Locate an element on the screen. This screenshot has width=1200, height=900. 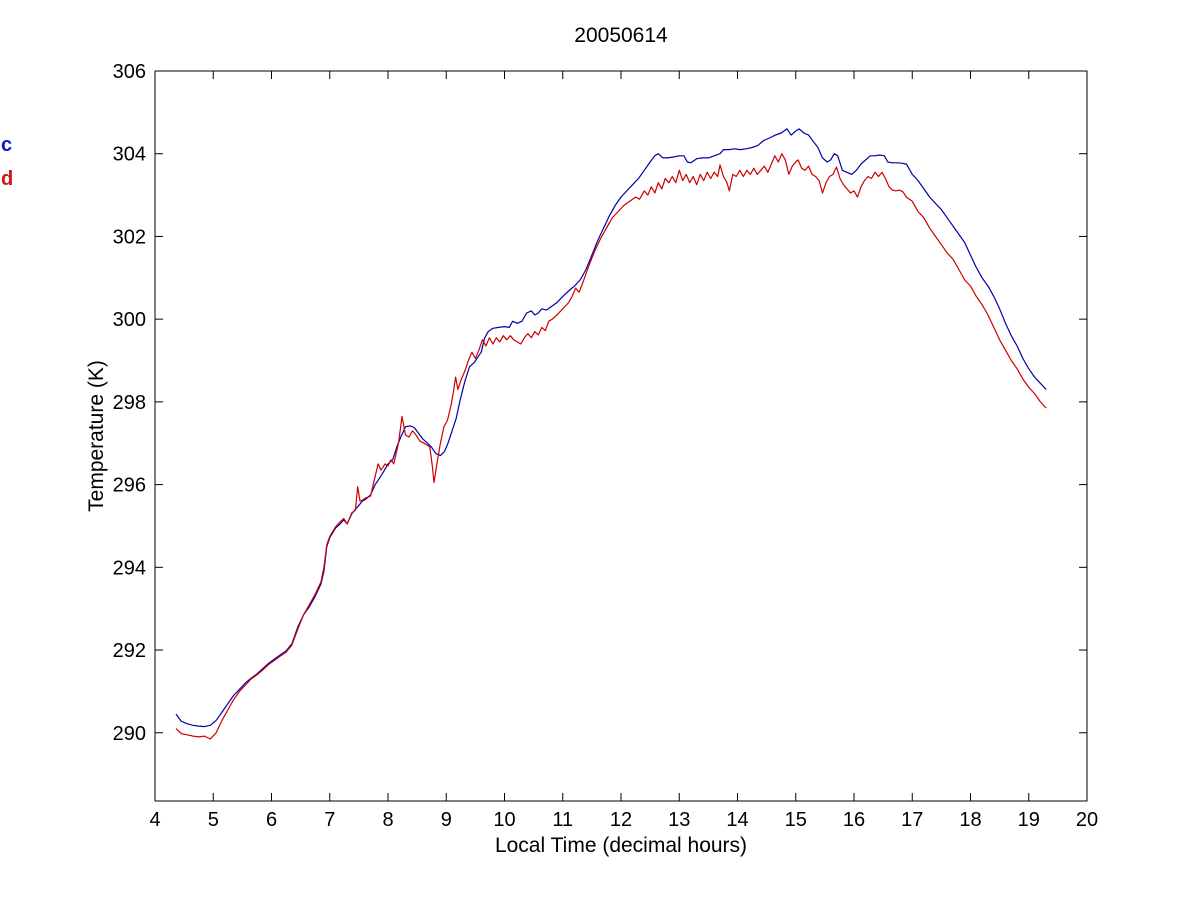
y-tick-label: 296 is located at coordinates (129, 486).